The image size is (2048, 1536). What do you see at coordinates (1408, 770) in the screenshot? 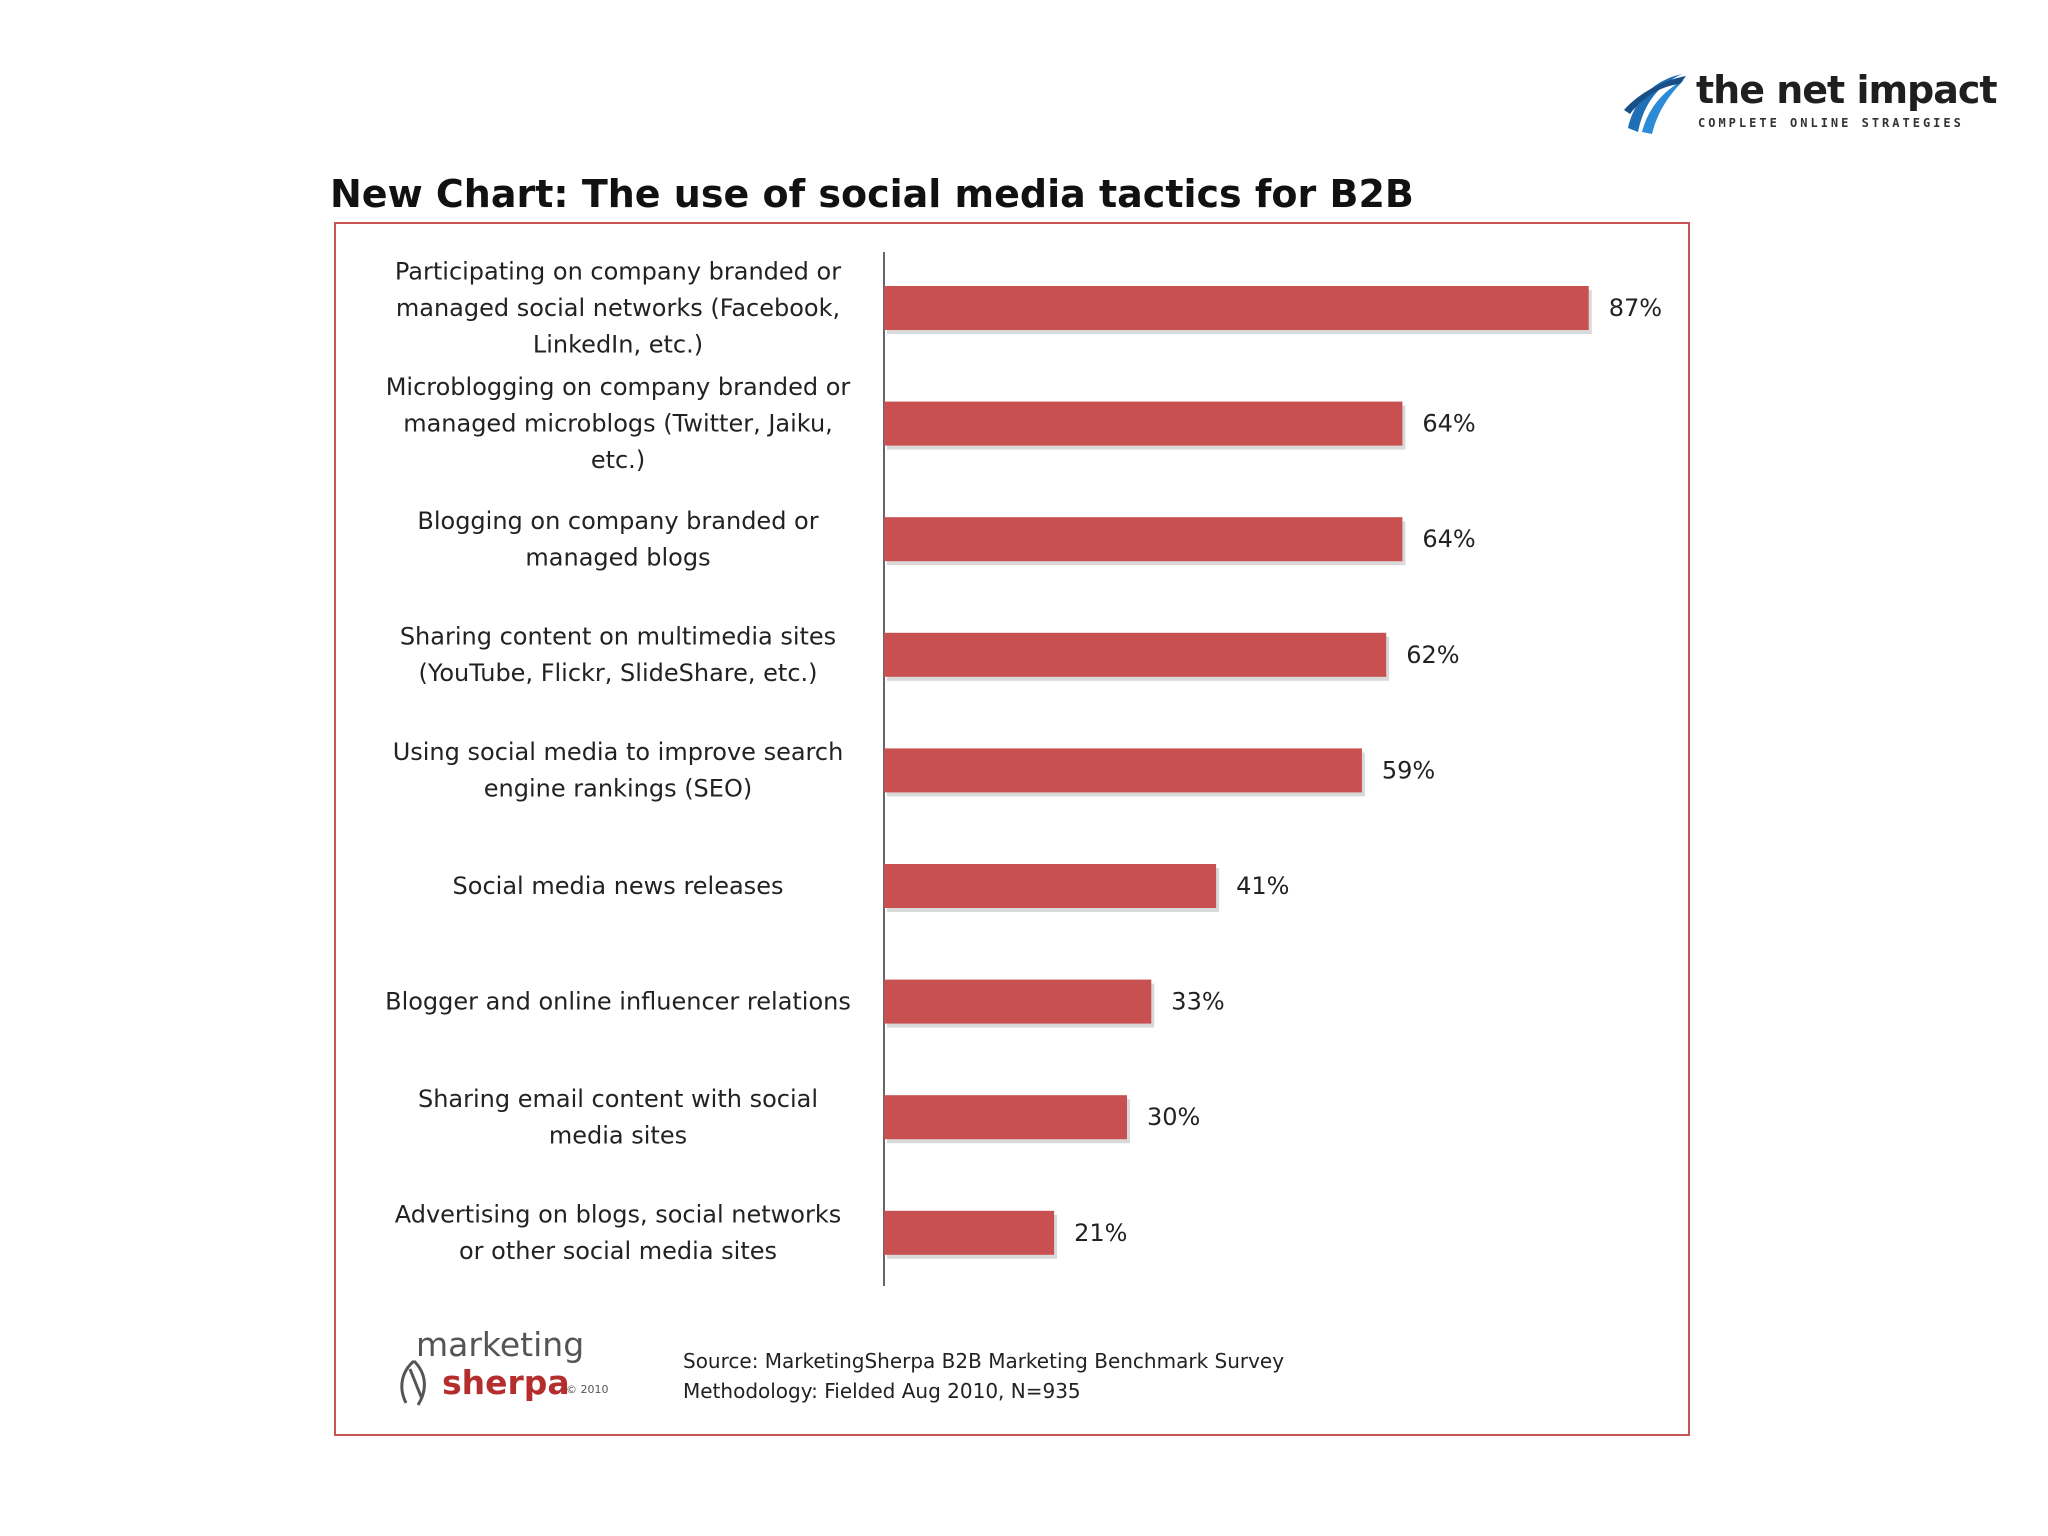
I see `value-label: 59%` at bounding box center [1408, 770].